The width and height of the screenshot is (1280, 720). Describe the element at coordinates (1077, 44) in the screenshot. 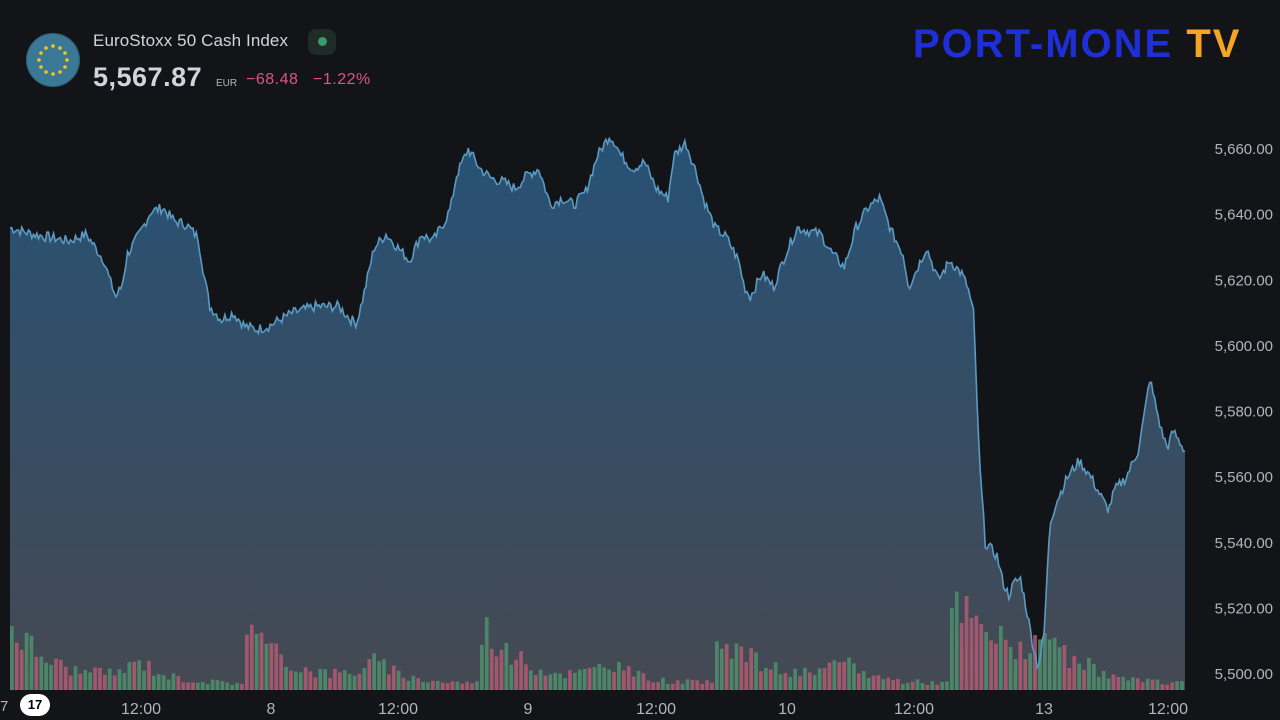

I see `brand-logo: PORT-MONE TV` at that location.